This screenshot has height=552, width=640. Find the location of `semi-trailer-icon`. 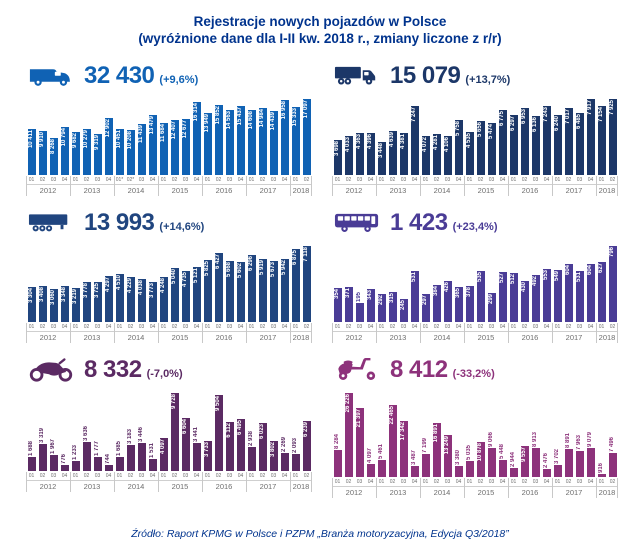

semi-trailer-icon is located at coordinates (51, 223).